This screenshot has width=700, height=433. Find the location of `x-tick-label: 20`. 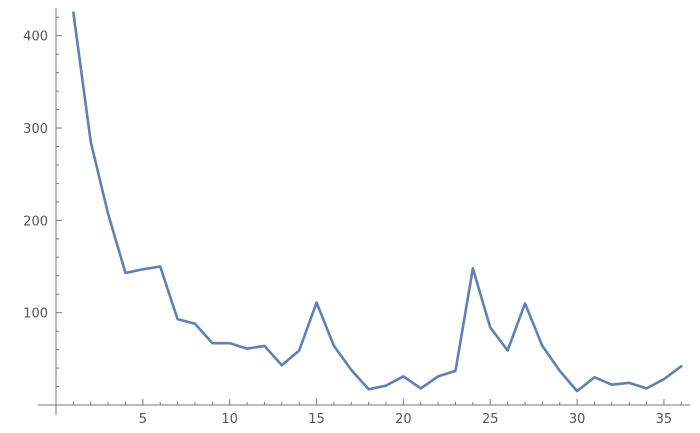

x-tick-label: 20 is located at coordinates (403, 419).